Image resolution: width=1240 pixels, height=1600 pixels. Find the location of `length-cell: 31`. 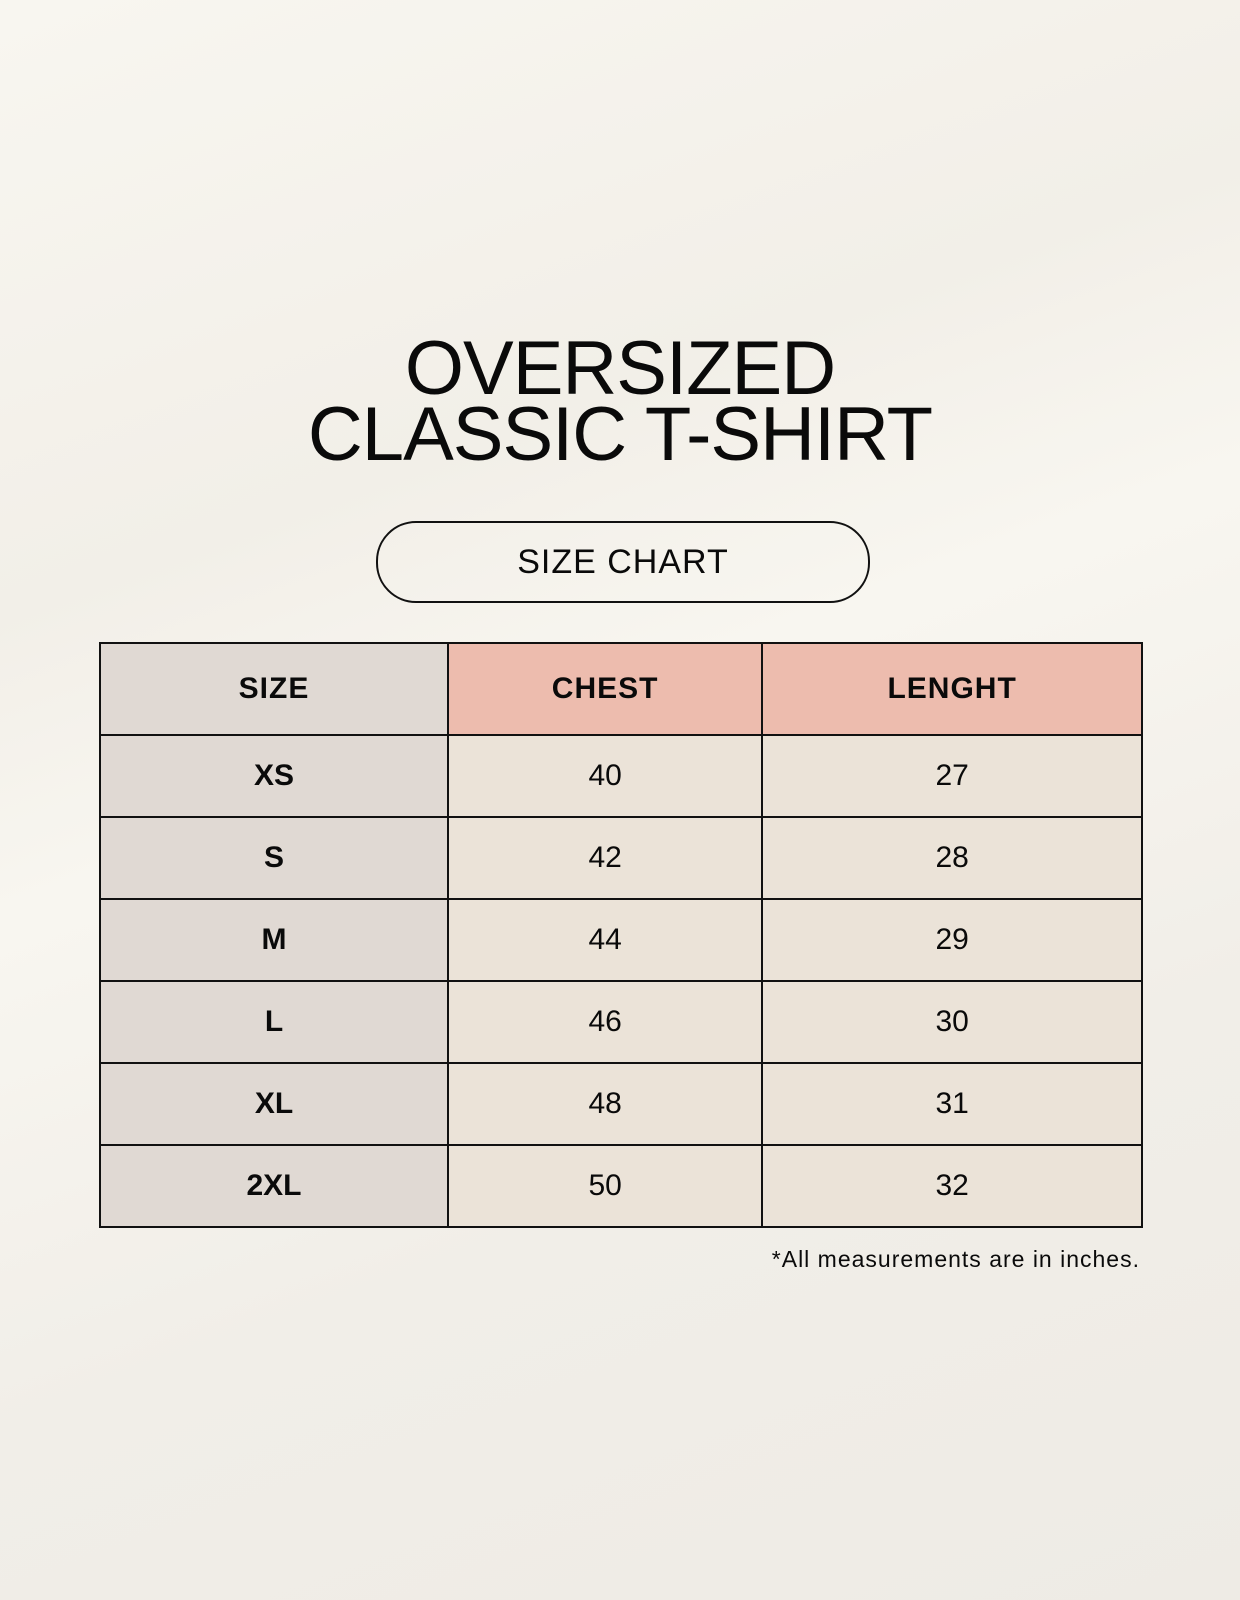

length-cell: 31 is located at coordinates (952, 1104).